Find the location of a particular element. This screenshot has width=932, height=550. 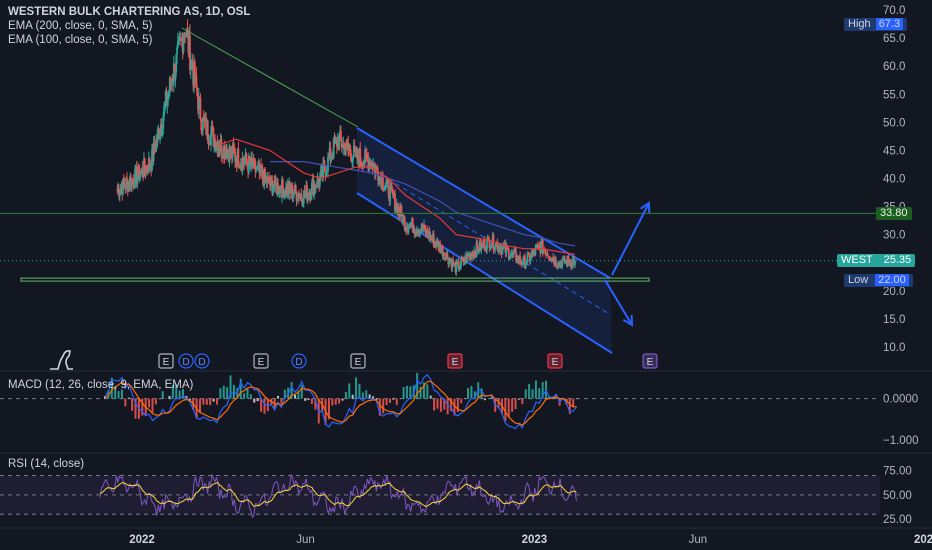

earnings-marker is located at coordinates (166, 361).